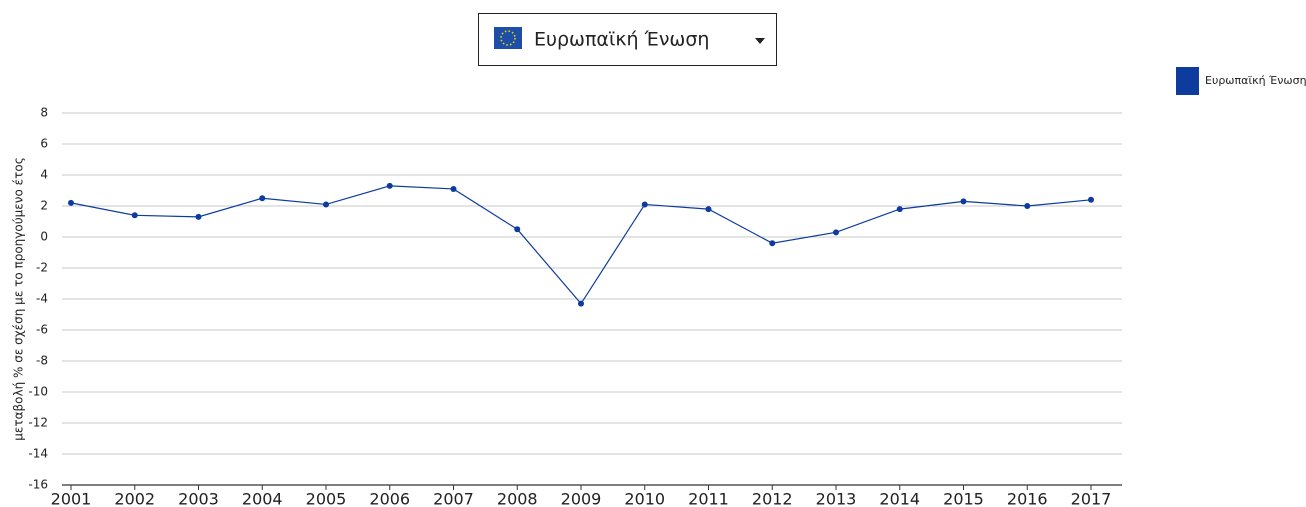  Describe the element at coordinates (453, 498) in the screenshot. I see `x-tick-label: 2007` at that location.